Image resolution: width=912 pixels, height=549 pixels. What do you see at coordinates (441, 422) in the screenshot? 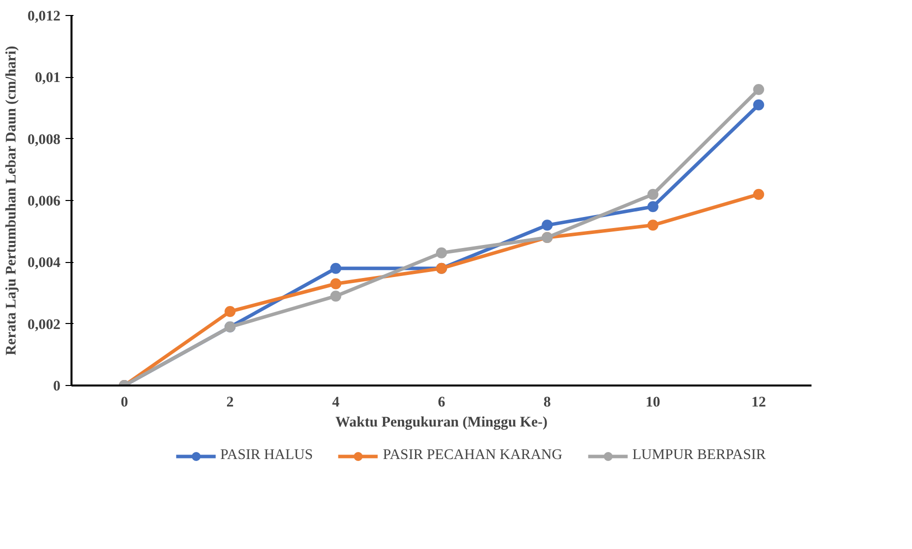
I see `x-axis-title: Waktu Pengukuran (Minggu Ke-)` at bounding box center [441, 422].